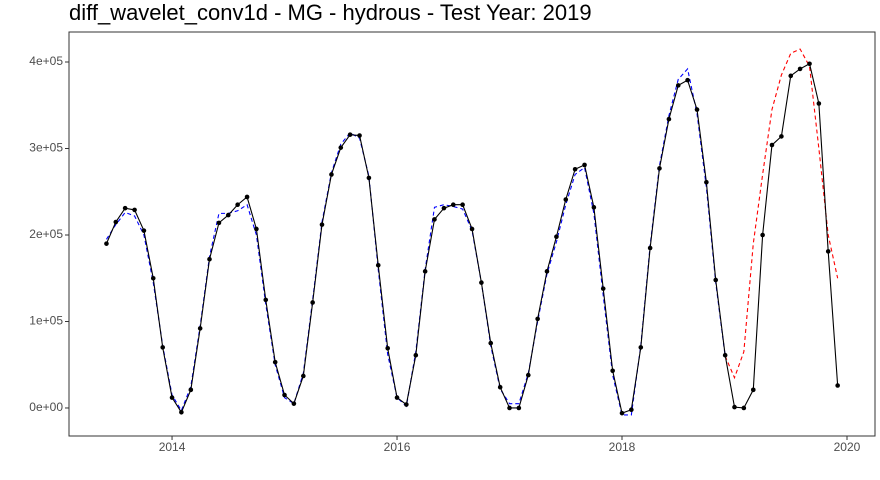  I want to click on y-tick-label: 3e+05, so click(46, 148).